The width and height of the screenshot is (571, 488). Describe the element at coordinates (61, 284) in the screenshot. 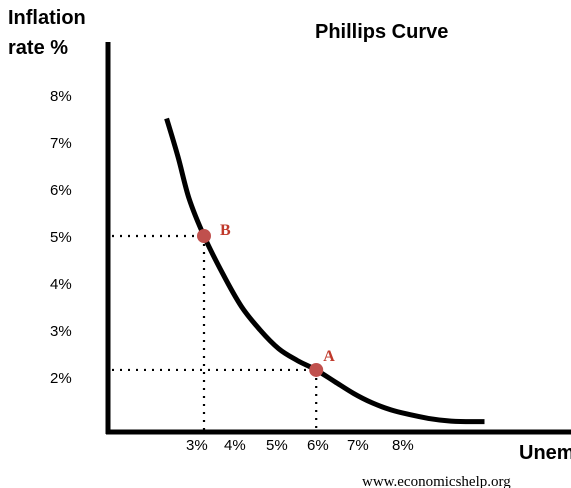

I see `y-tick-label: 4%` at that location.